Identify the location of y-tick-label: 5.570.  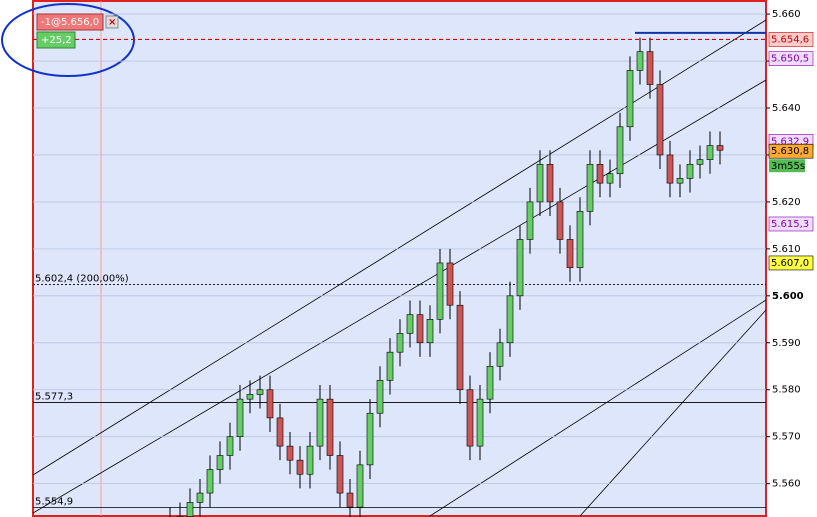
(786, 437).